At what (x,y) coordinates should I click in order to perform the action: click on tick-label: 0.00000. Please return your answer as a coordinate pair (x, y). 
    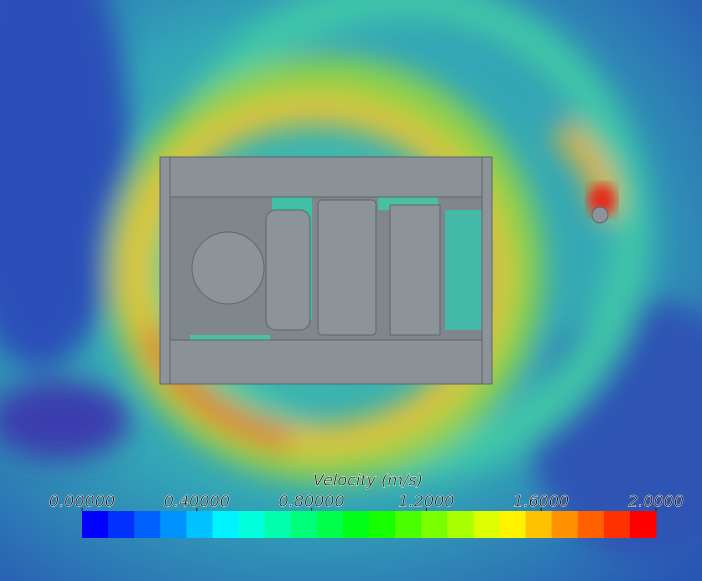
    Looking at the image, I should click on (82, 501).